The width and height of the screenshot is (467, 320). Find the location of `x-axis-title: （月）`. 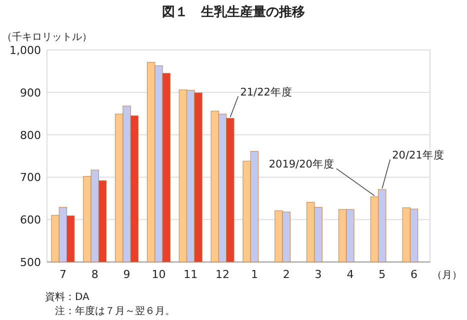

x-axis-title: （月） is located at coordinates (447, 275).